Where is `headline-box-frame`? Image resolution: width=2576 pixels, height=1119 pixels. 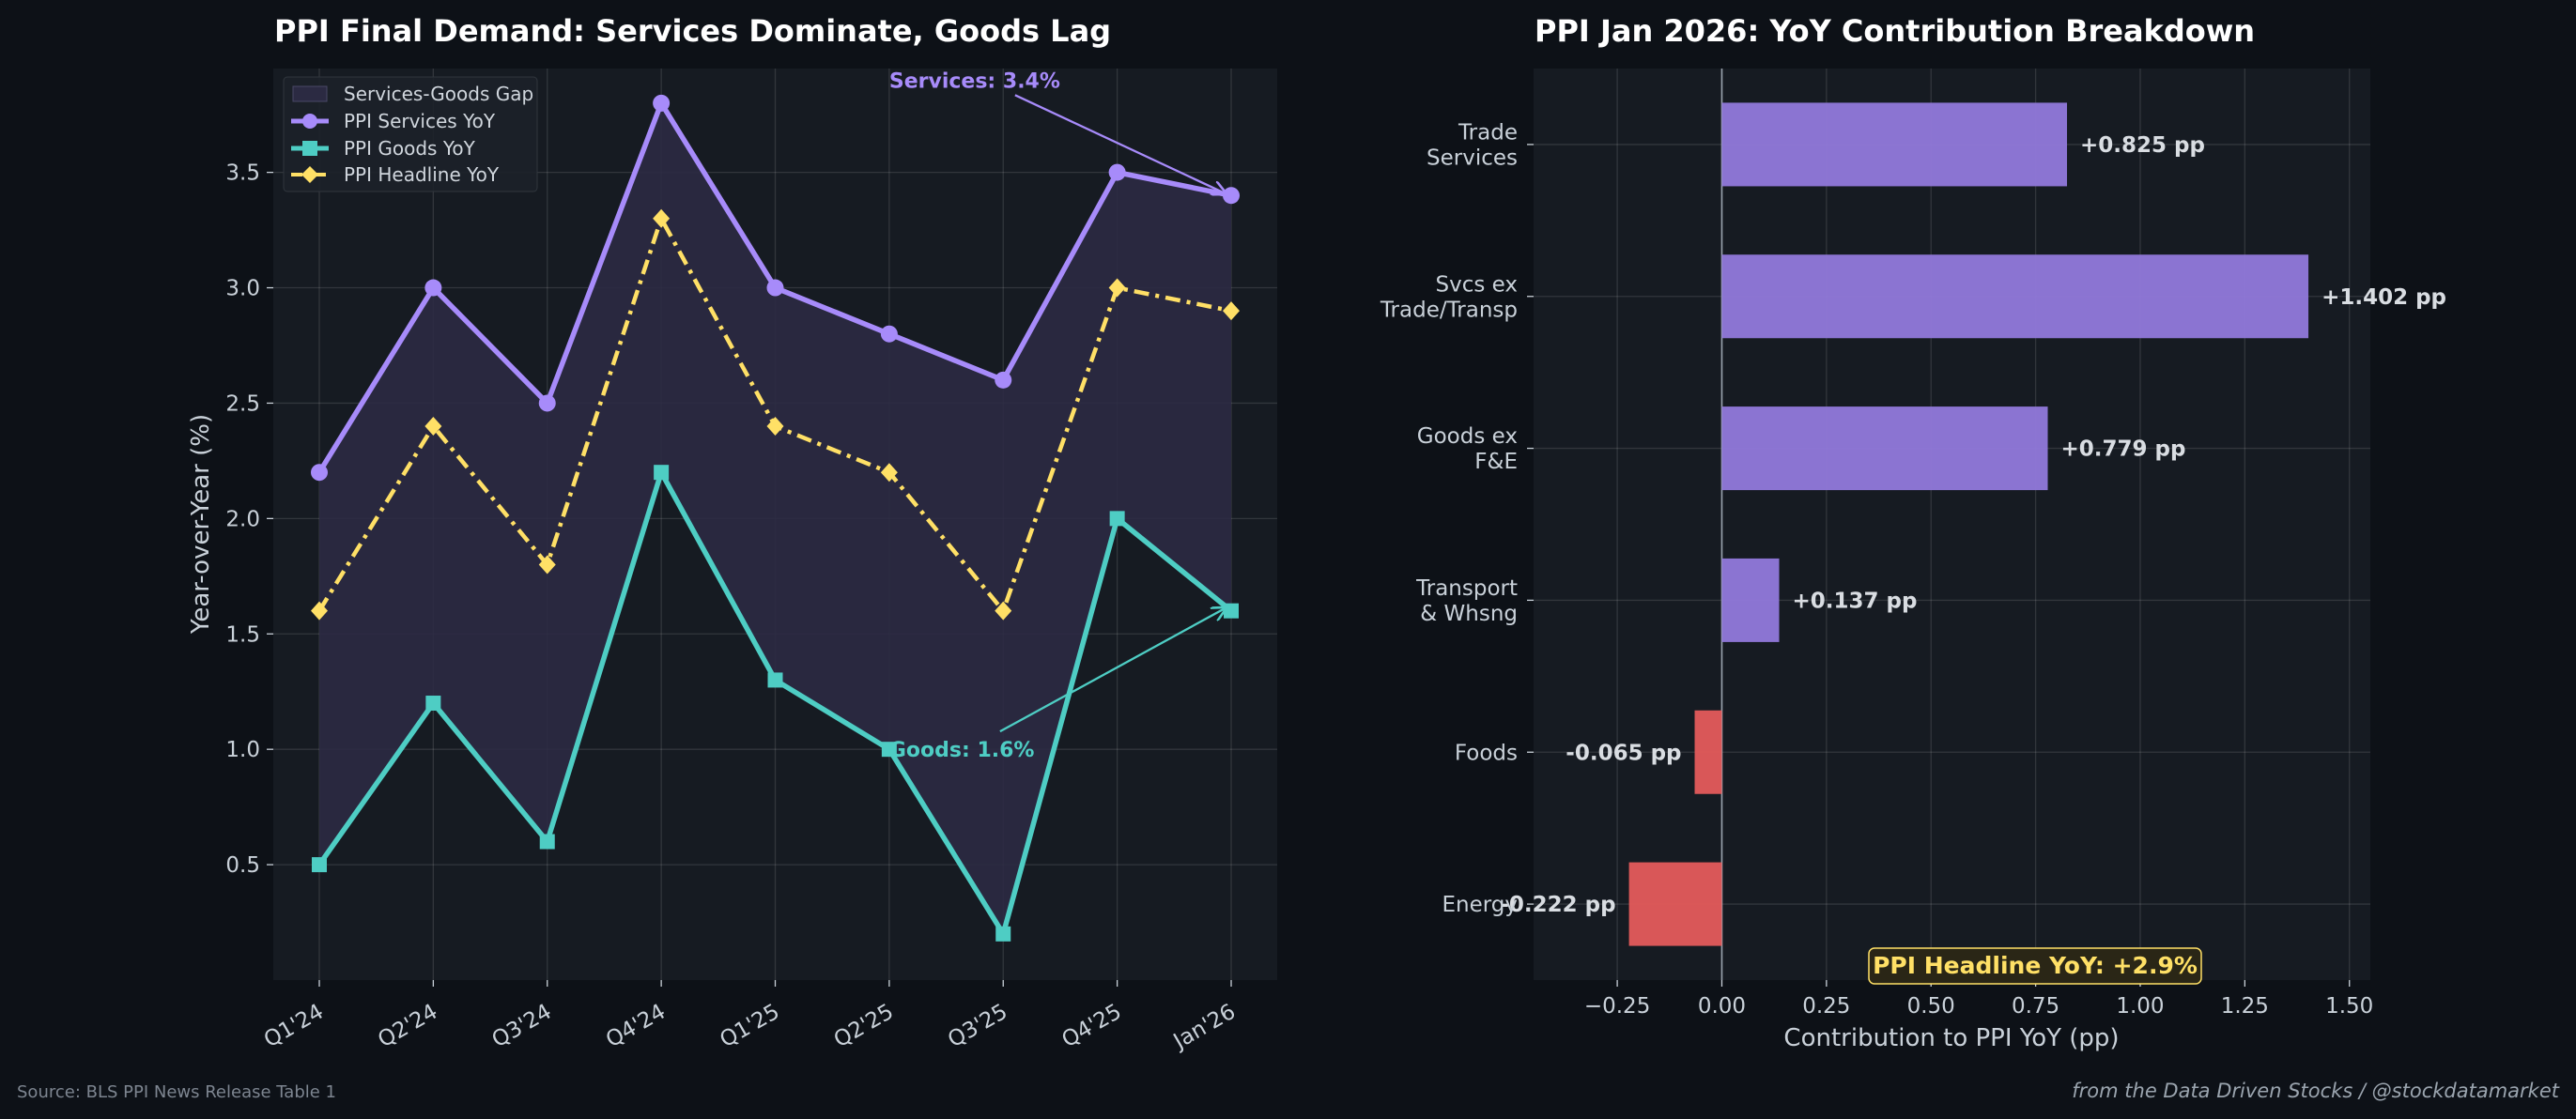 headline-box-frame is located at coordinates (2035, 966).